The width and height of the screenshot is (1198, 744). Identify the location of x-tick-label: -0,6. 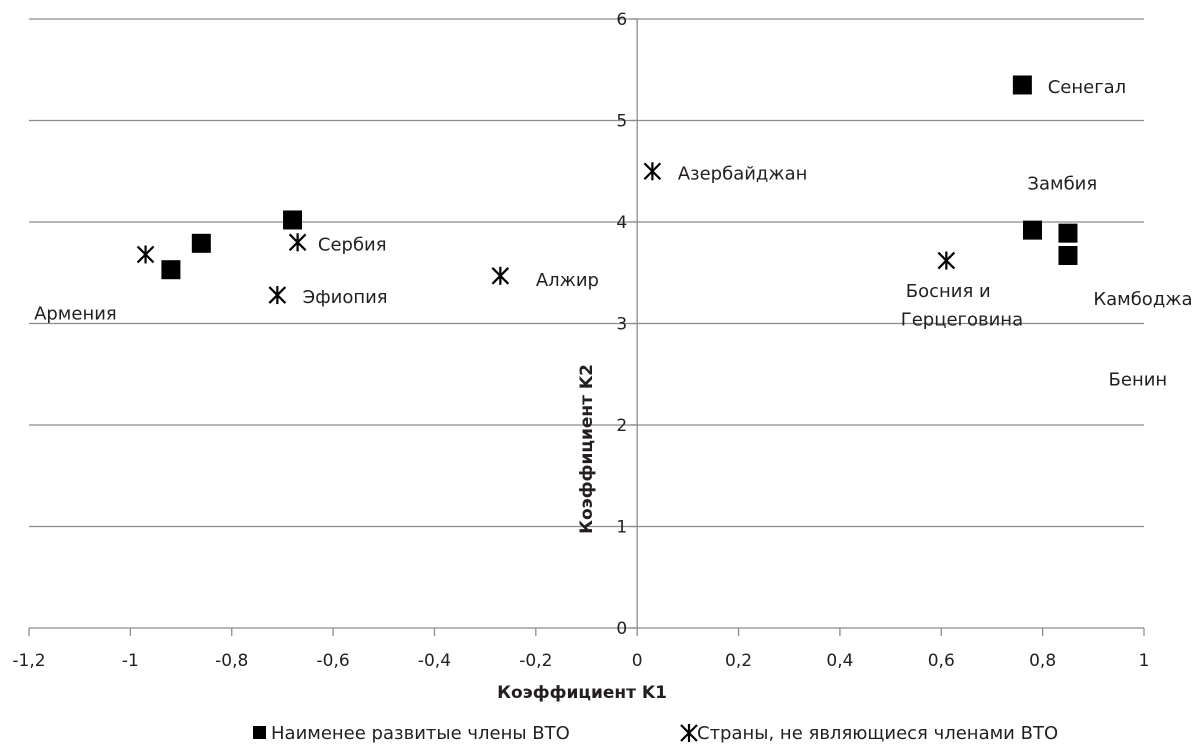
(333, 661).